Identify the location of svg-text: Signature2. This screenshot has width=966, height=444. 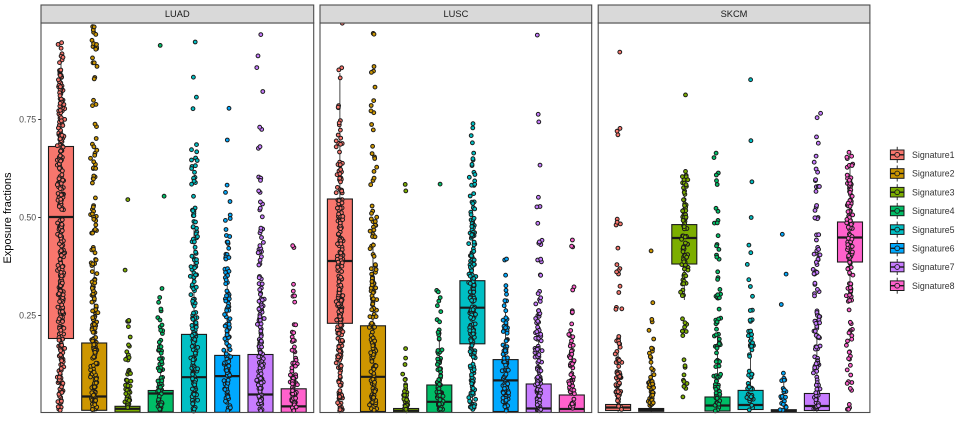
(933, 174).